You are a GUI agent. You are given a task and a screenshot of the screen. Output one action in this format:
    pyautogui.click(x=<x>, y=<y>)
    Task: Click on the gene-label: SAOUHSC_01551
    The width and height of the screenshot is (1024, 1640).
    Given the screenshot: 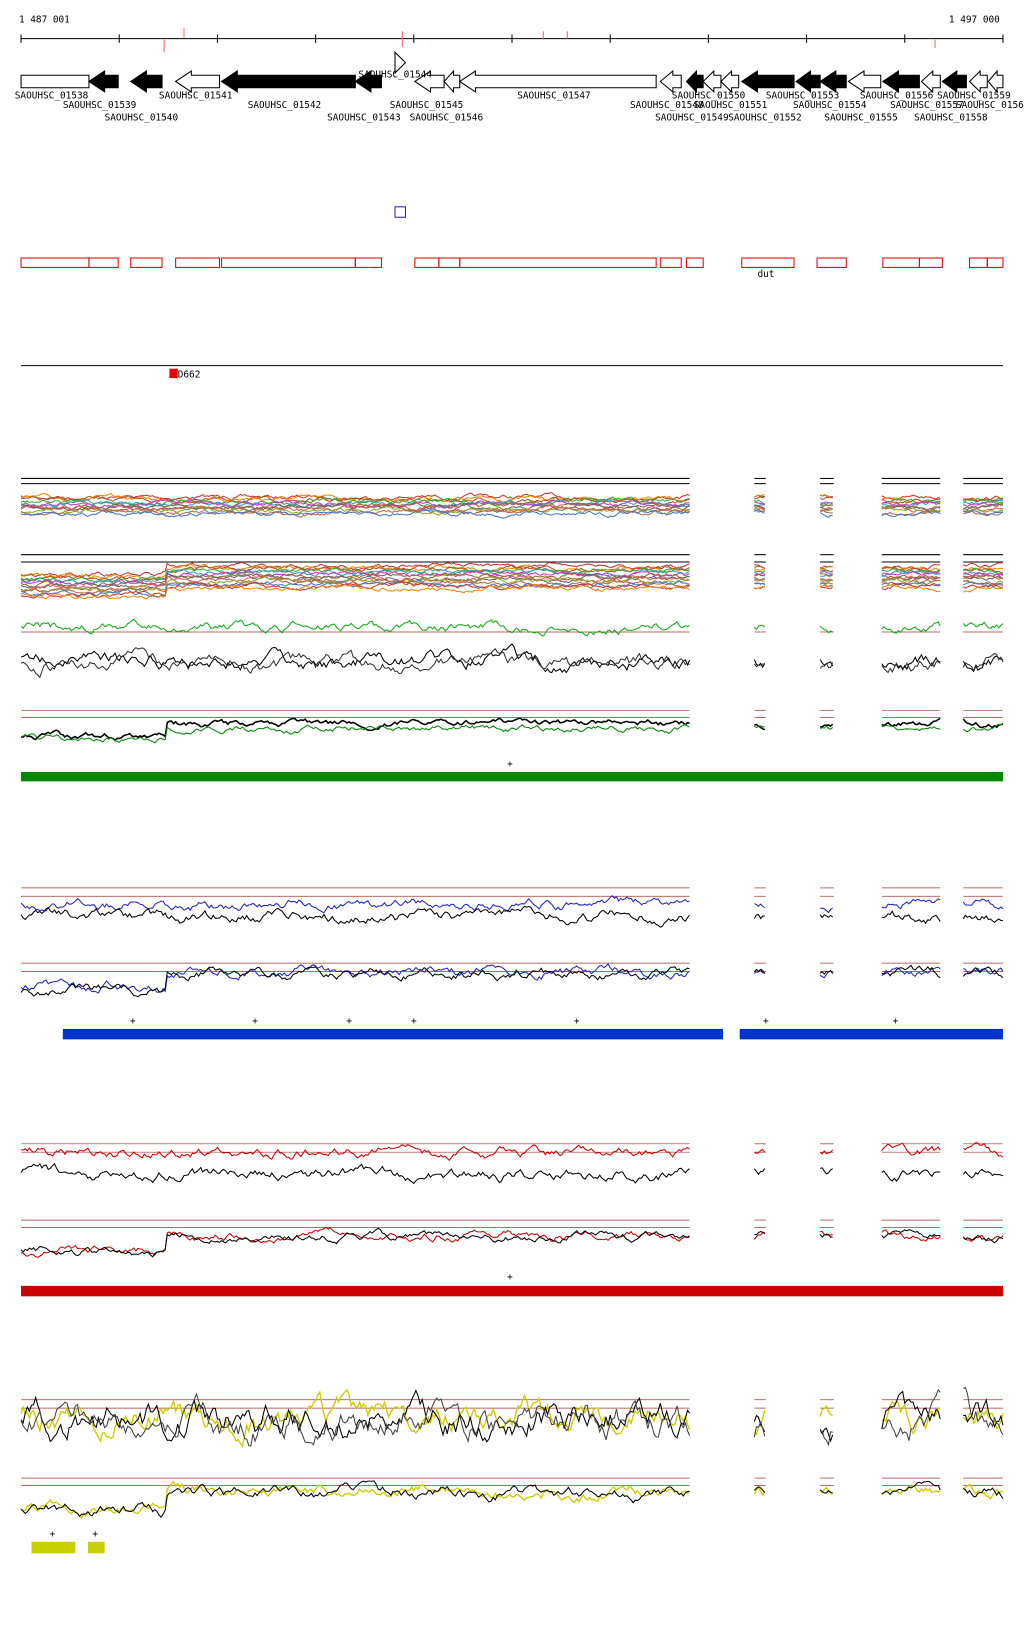 What is the action you would take?
    pyautogui.click(x=731, y=105)
    